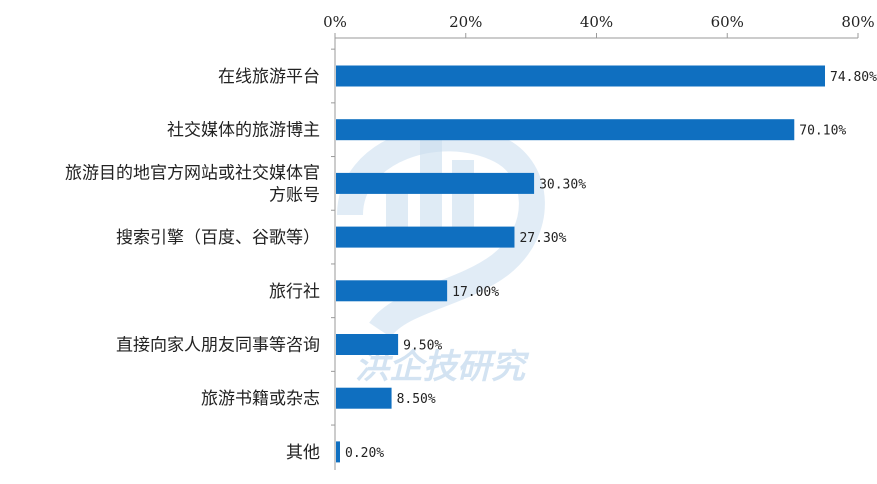 The width and height of the screenshot is (877, 484). I want to click on bar-value-label: 27.30%, so click(542, 238).